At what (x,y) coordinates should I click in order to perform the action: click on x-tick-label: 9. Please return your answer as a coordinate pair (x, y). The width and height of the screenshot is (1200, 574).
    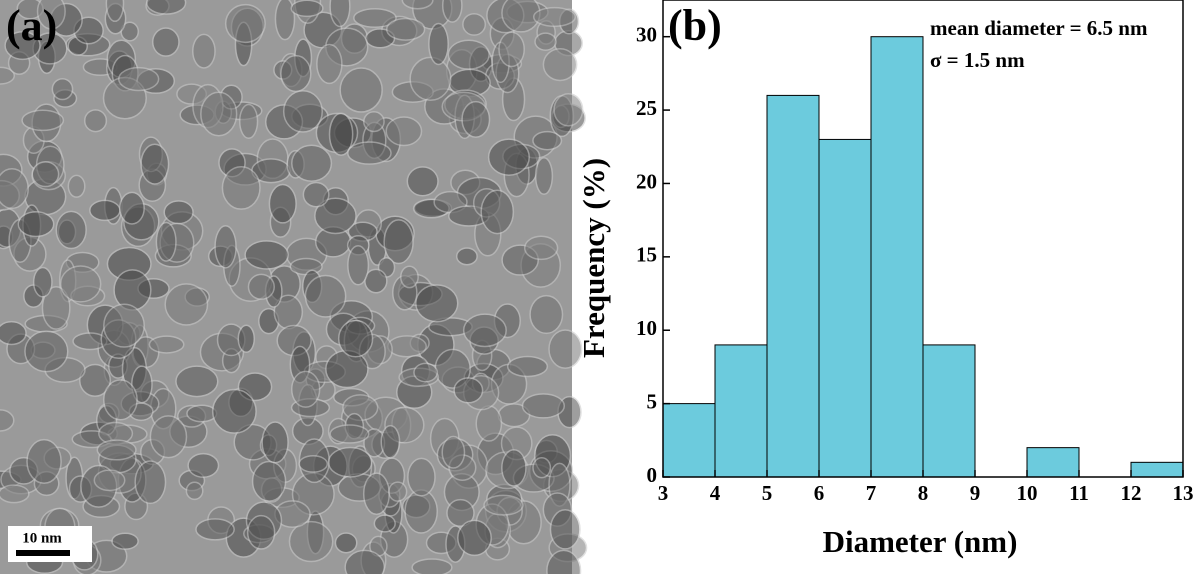
    Looking at the image, I should click on (975, 493).